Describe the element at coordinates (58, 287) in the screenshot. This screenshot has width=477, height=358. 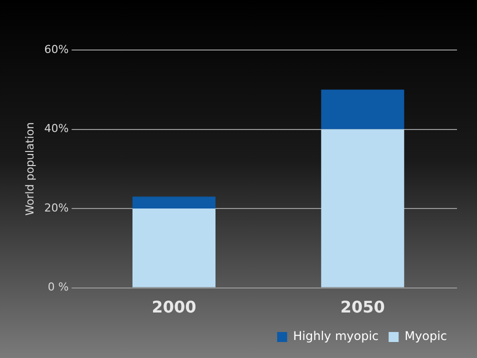
I see `y-tick-label: 0 %` at that location.